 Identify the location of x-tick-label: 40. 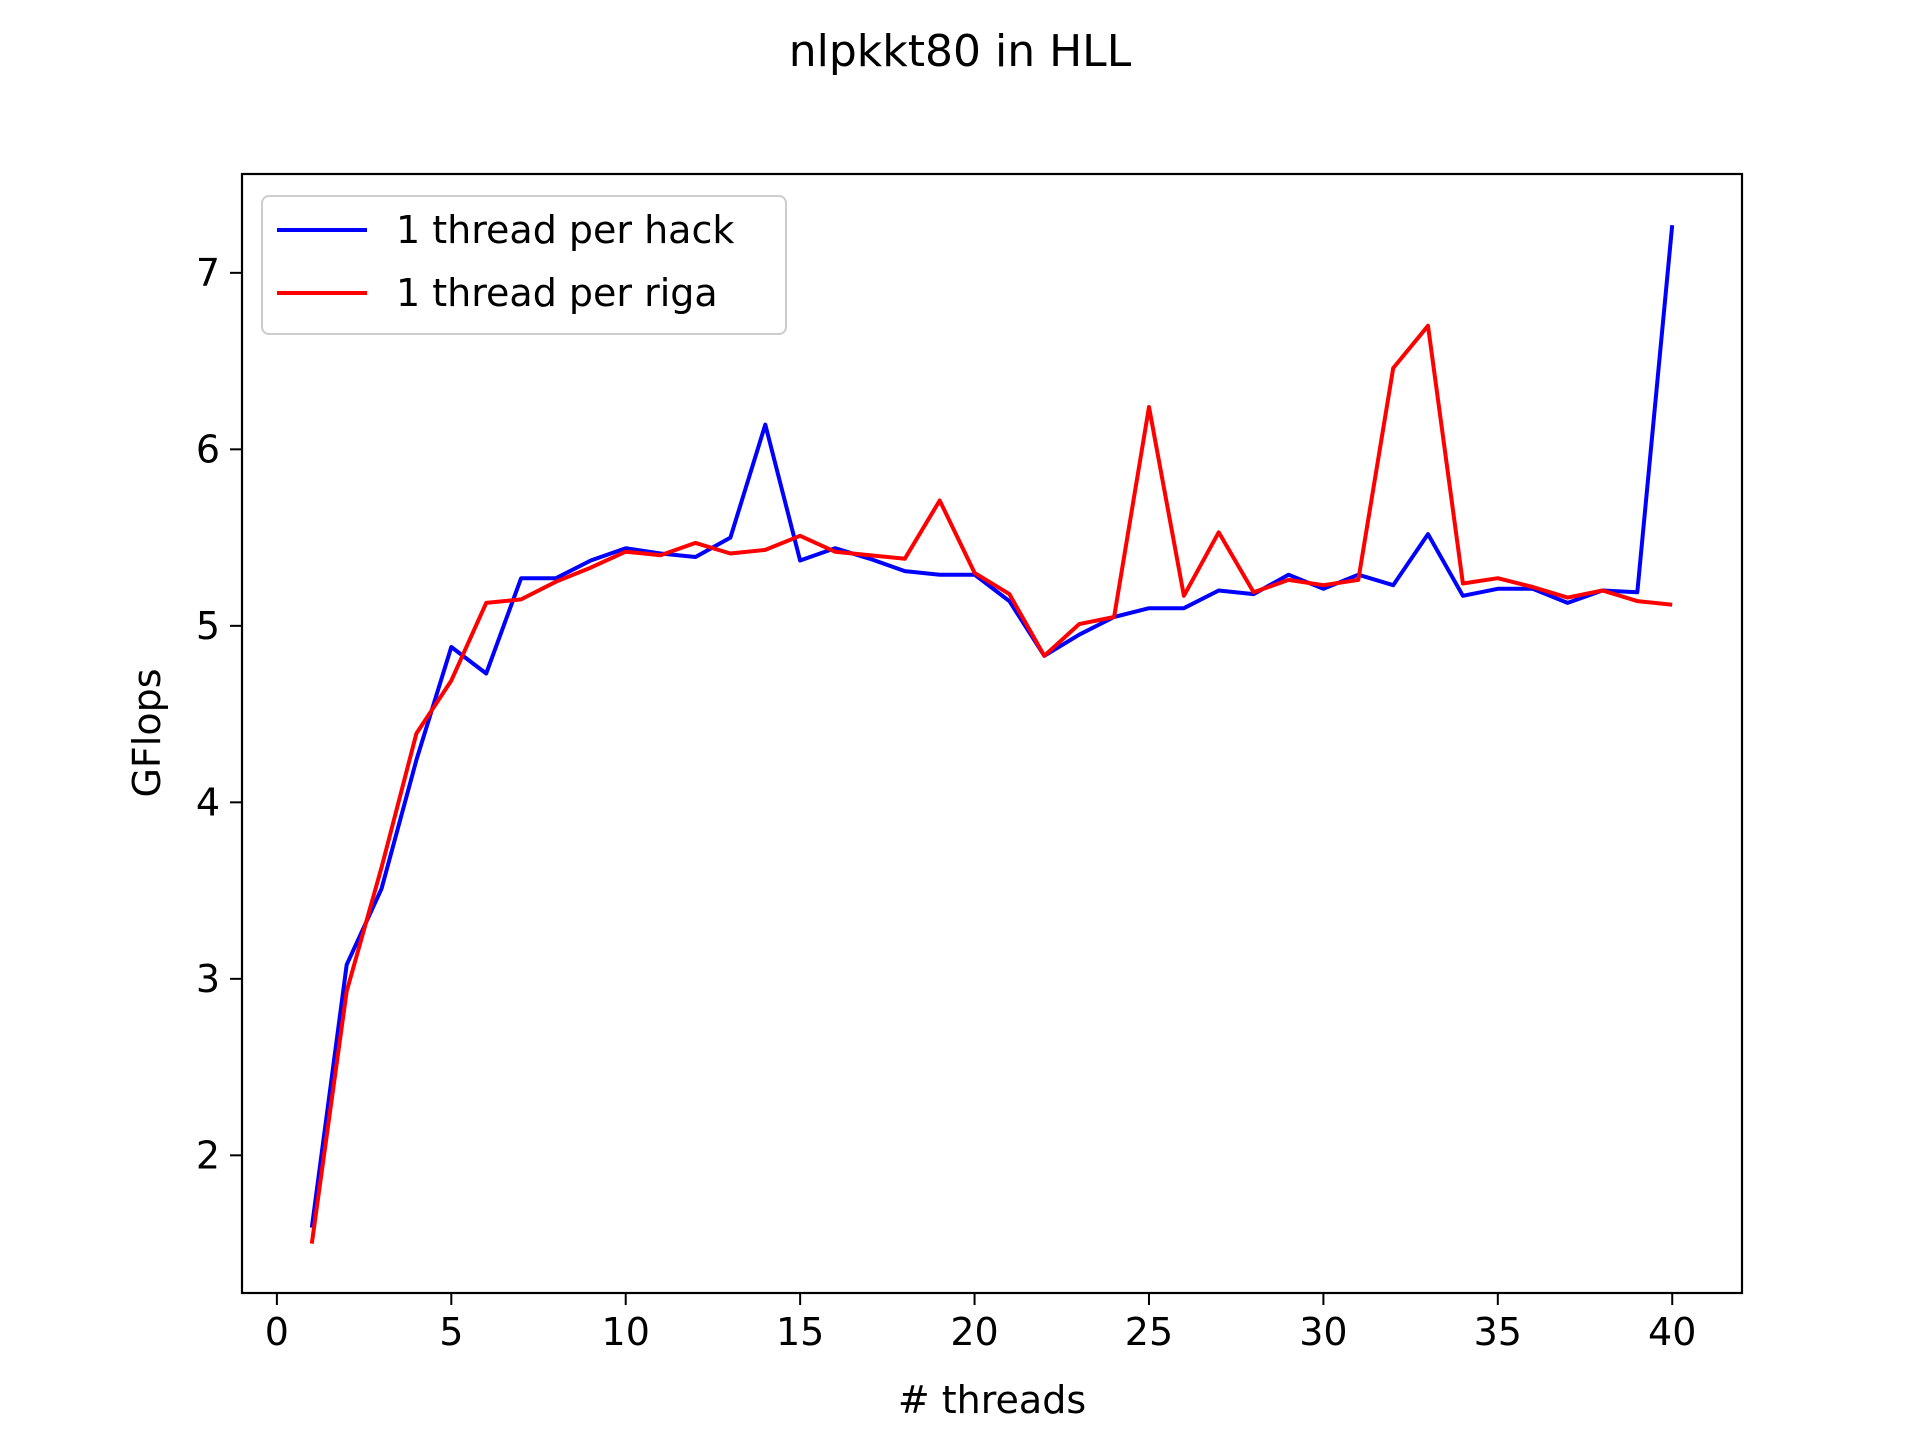
(1672, 1332).